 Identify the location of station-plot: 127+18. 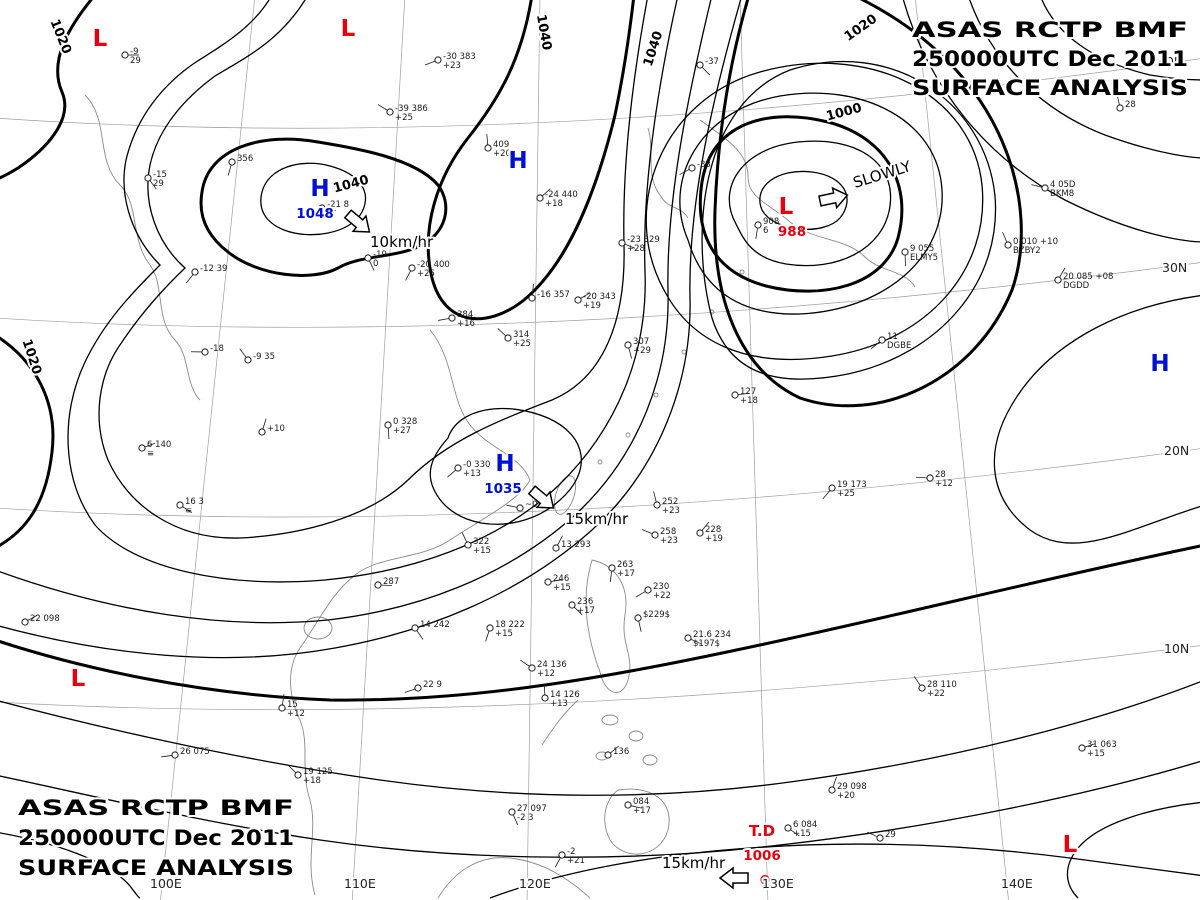
(744, 396).